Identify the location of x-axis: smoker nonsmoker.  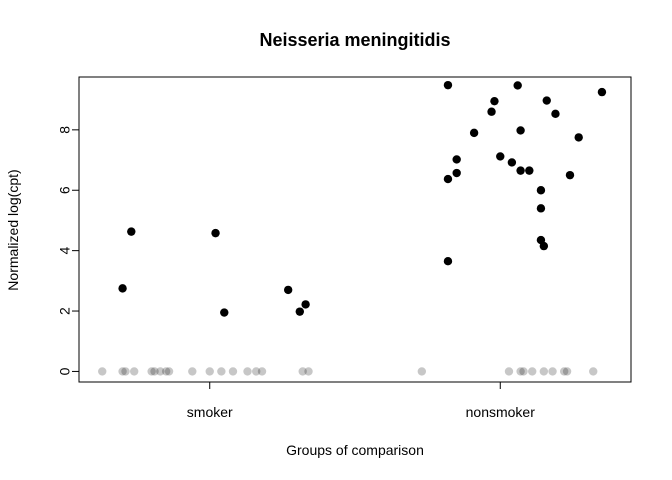
(361, 401).